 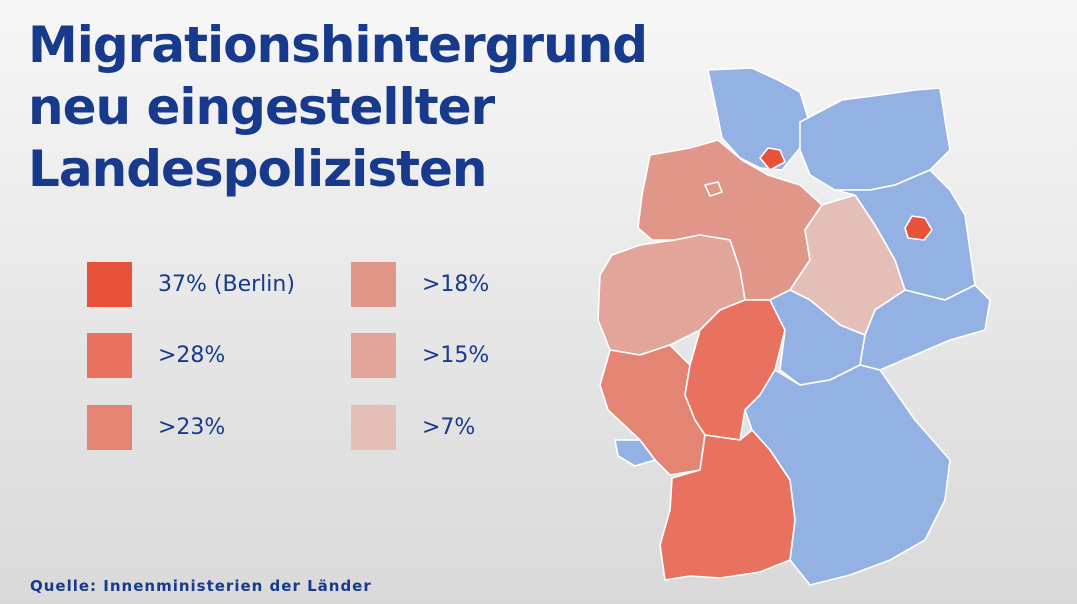 What do you see at coordinates (875, 139) in the screenshot?
I see `region-mecklenburg-vorpommern` at bounding box center [875, 139].